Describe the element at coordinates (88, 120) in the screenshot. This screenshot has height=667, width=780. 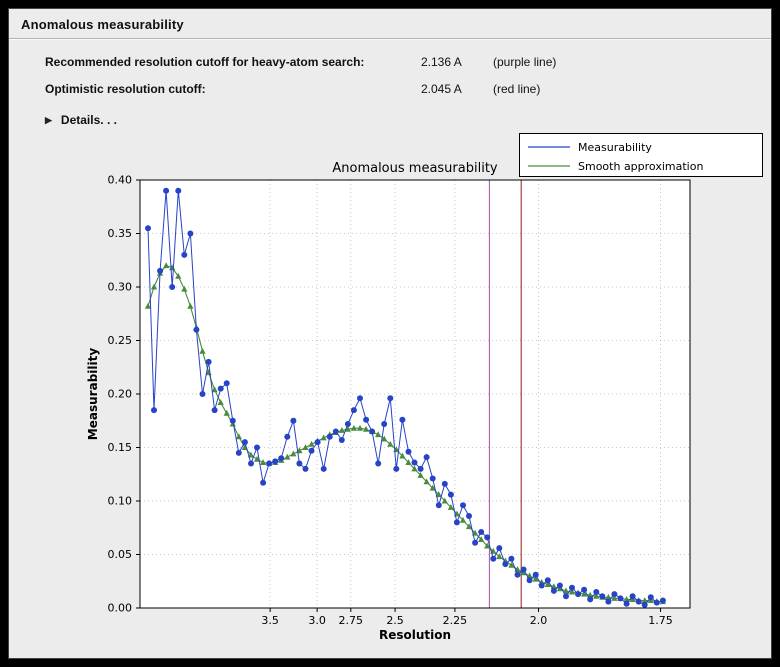
I see `details-label: Details. . .` at that location.